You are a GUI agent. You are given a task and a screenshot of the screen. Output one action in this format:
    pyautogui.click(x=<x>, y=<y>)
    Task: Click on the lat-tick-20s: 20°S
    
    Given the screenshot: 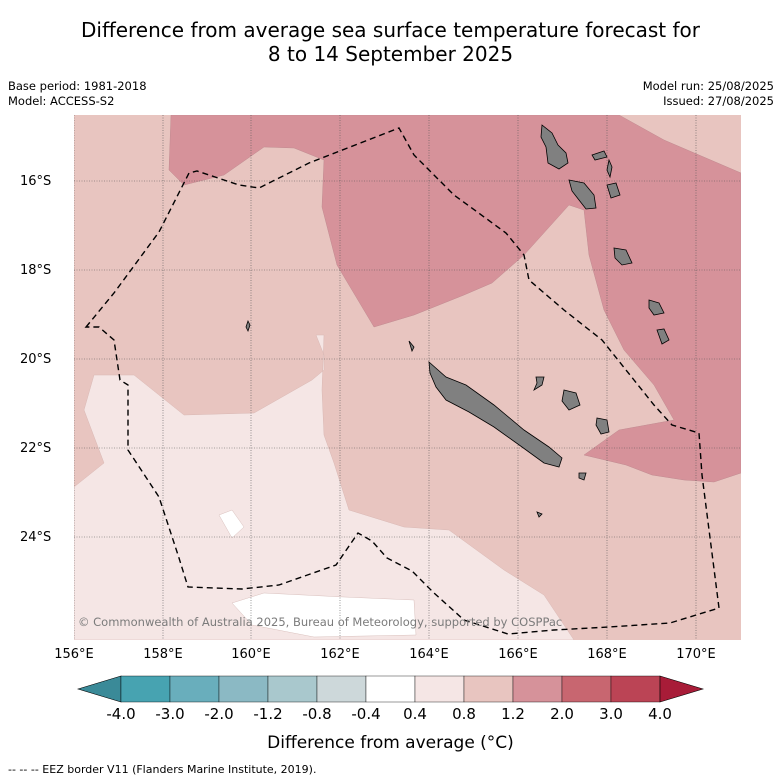 What is the action you would take?
    pyautogui.click(x=36, y=359)
    